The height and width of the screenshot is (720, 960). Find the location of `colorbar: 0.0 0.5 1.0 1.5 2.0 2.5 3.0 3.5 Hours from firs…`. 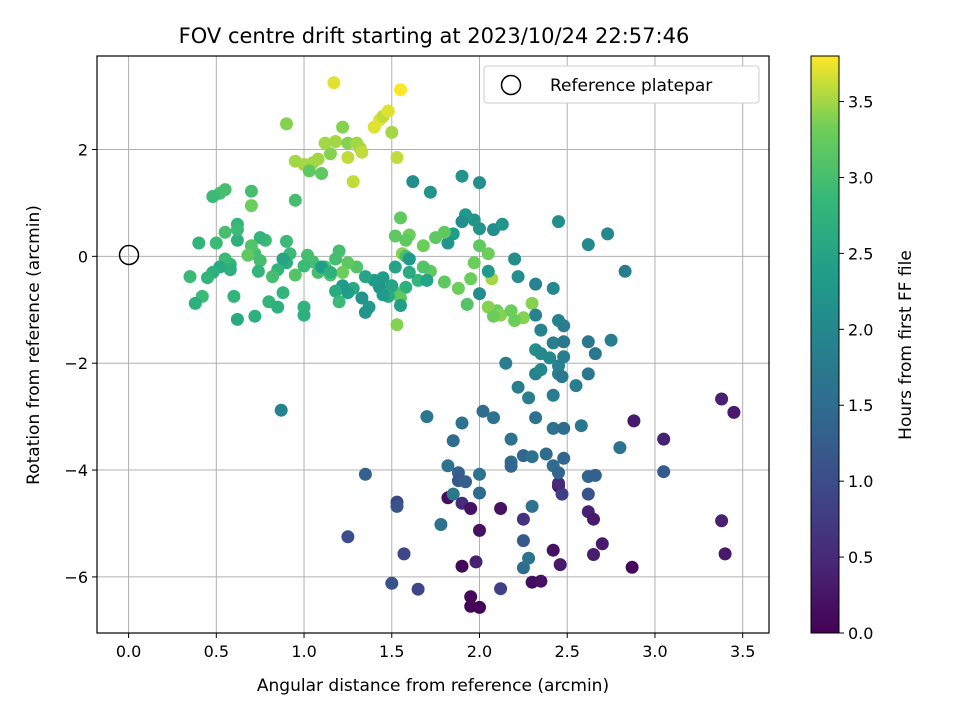

colorbar: 0.0 0.5 1.0 1.5 2.0 2.5 3.0 3.5 Hours from firs… is located at coordinates (863, 349).